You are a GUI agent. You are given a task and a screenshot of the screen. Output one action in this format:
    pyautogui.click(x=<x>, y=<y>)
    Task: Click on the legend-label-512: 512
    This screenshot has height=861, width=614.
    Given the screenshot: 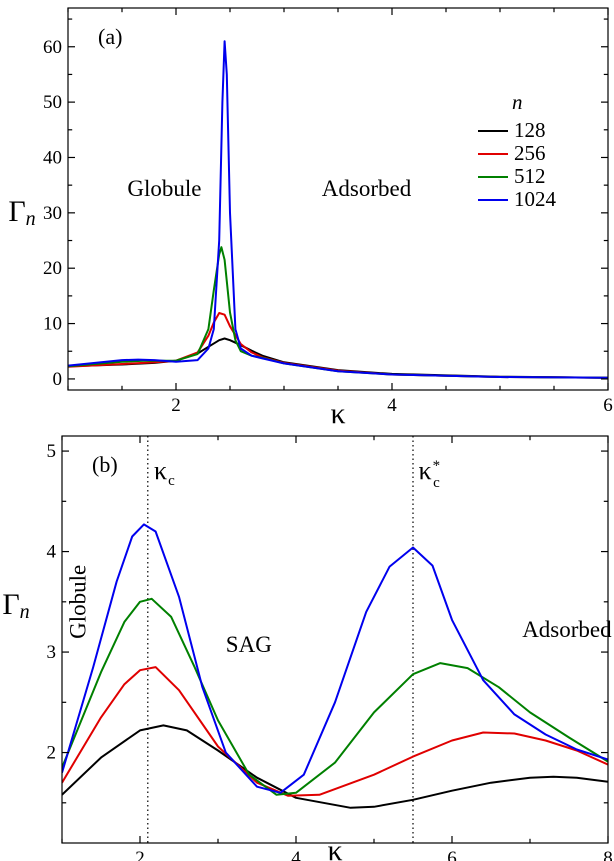 What is the action you would take?
    pyautogui.click(x=530, y=176)
    